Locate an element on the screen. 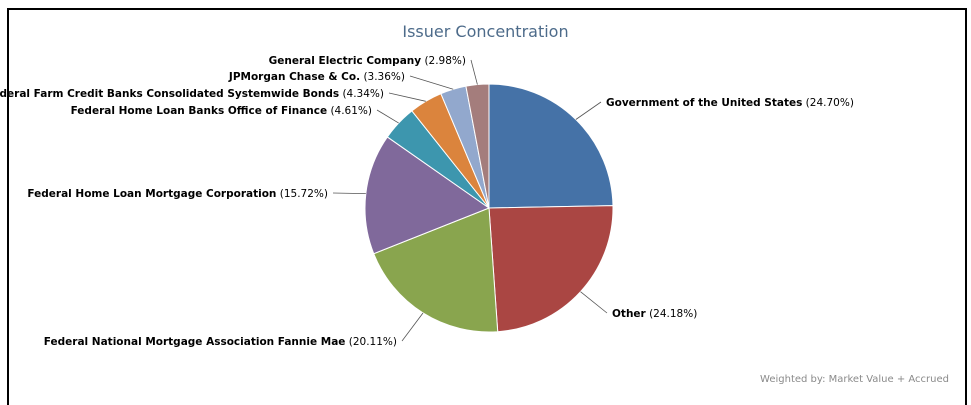 This screenshot has width=971, height=405. footnote: Weighted by: Market Value + Accrued is located at coordinates (854, 379).